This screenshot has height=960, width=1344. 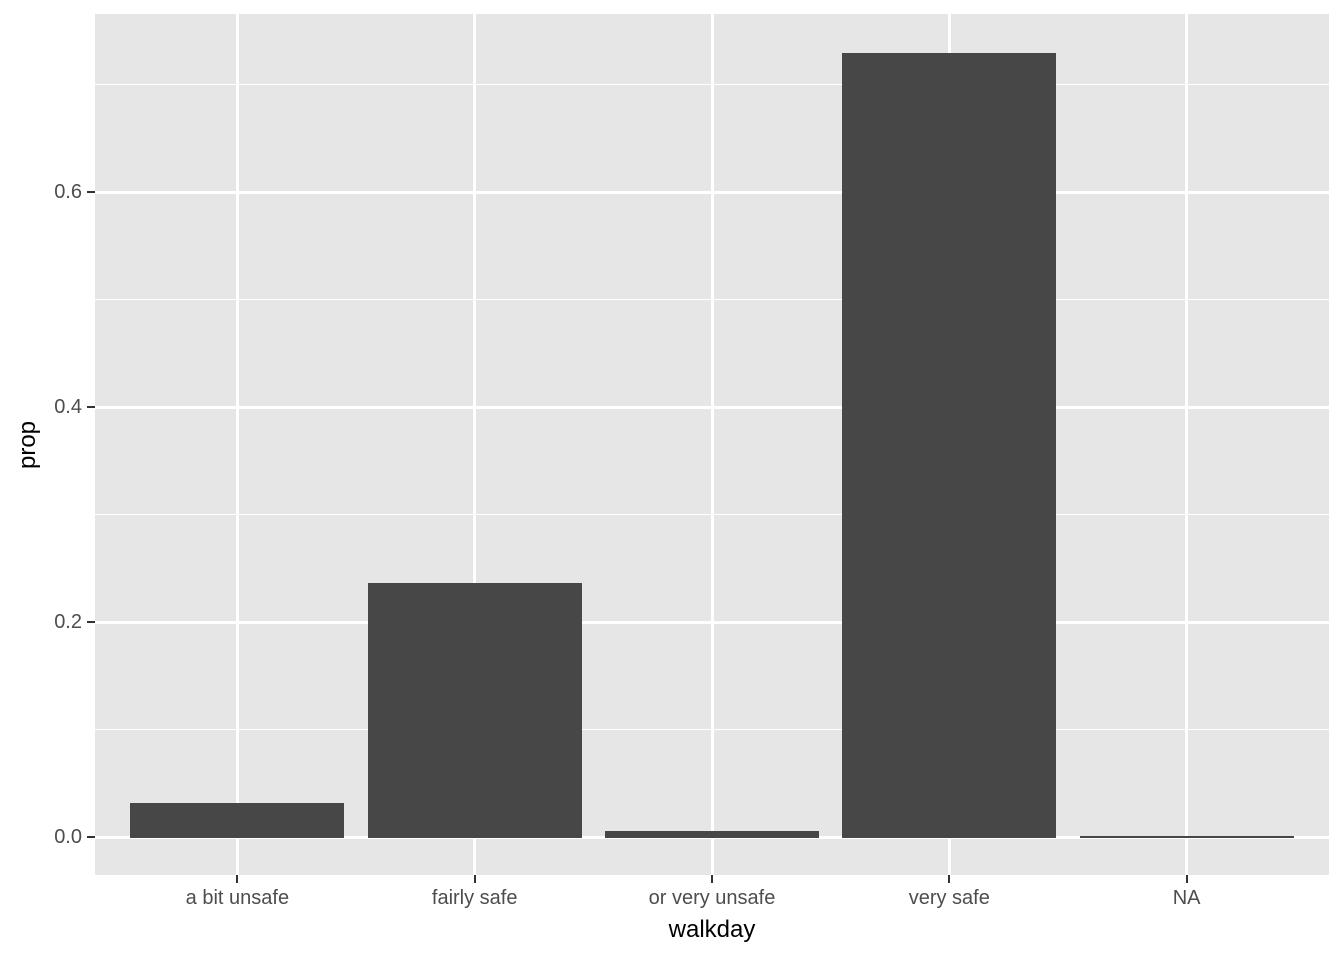 I want to click on x-tick-label: fairly safe, so click(x=474, y=898).